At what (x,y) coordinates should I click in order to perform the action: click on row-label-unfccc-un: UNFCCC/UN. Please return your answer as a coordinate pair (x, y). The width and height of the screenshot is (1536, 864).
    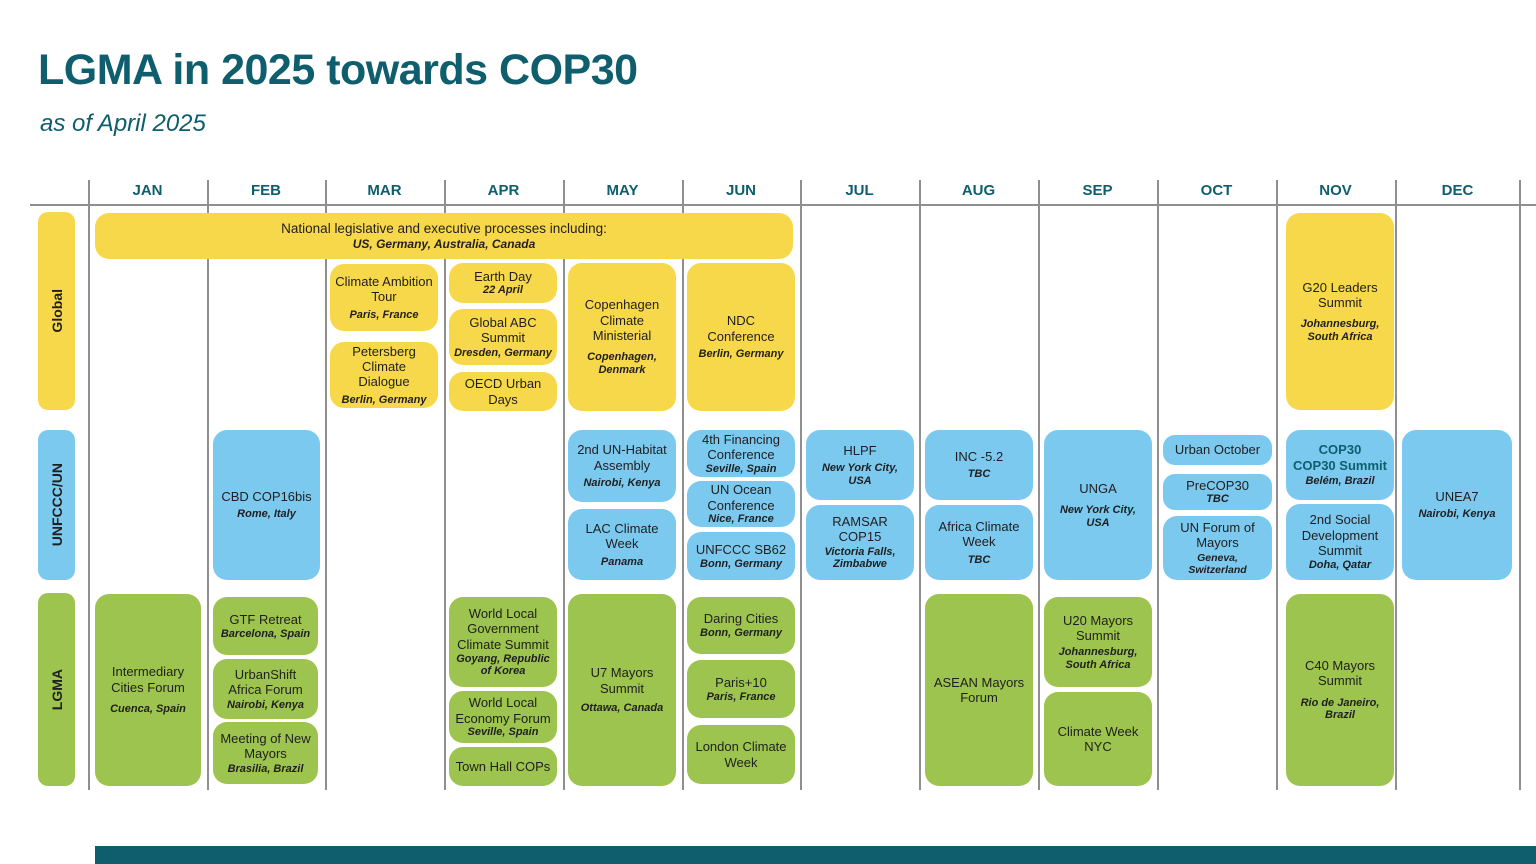
    Looking at the image, I should click on (56, 505).